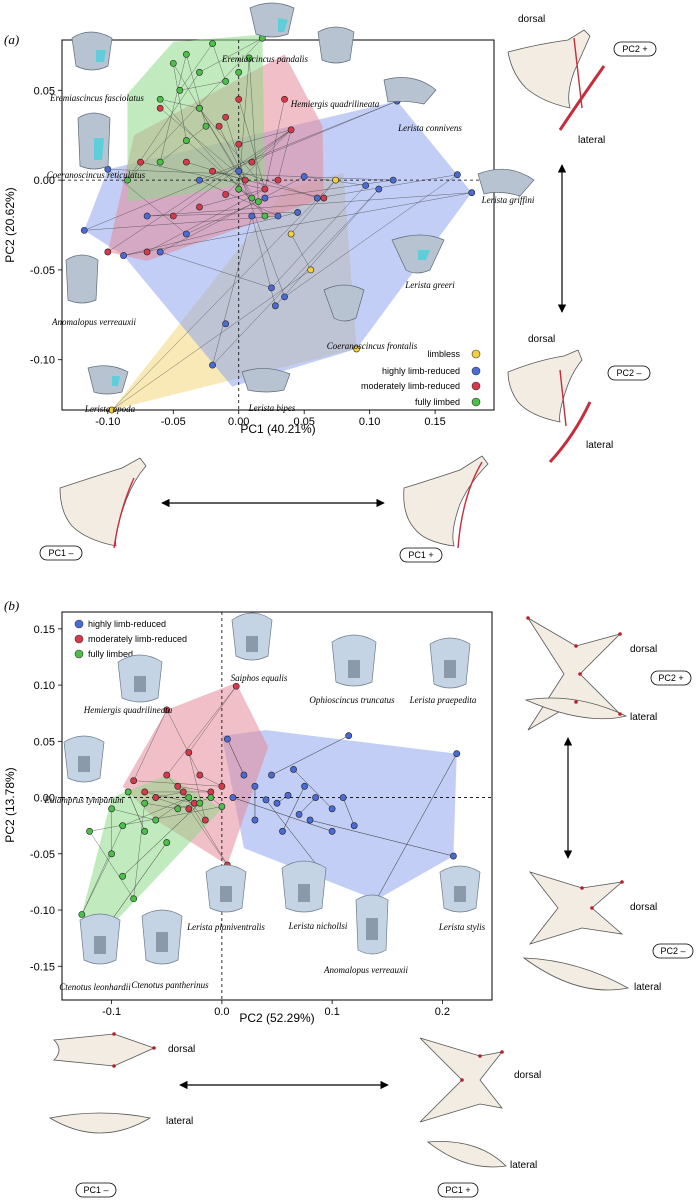 The width and height of the screenshot is (696, 1203). What do you see at coordinates (672, 951) in the screenshot?
I see `pill-text-pc2-minus-b: PC2 –` at bounding box center [672, 951].